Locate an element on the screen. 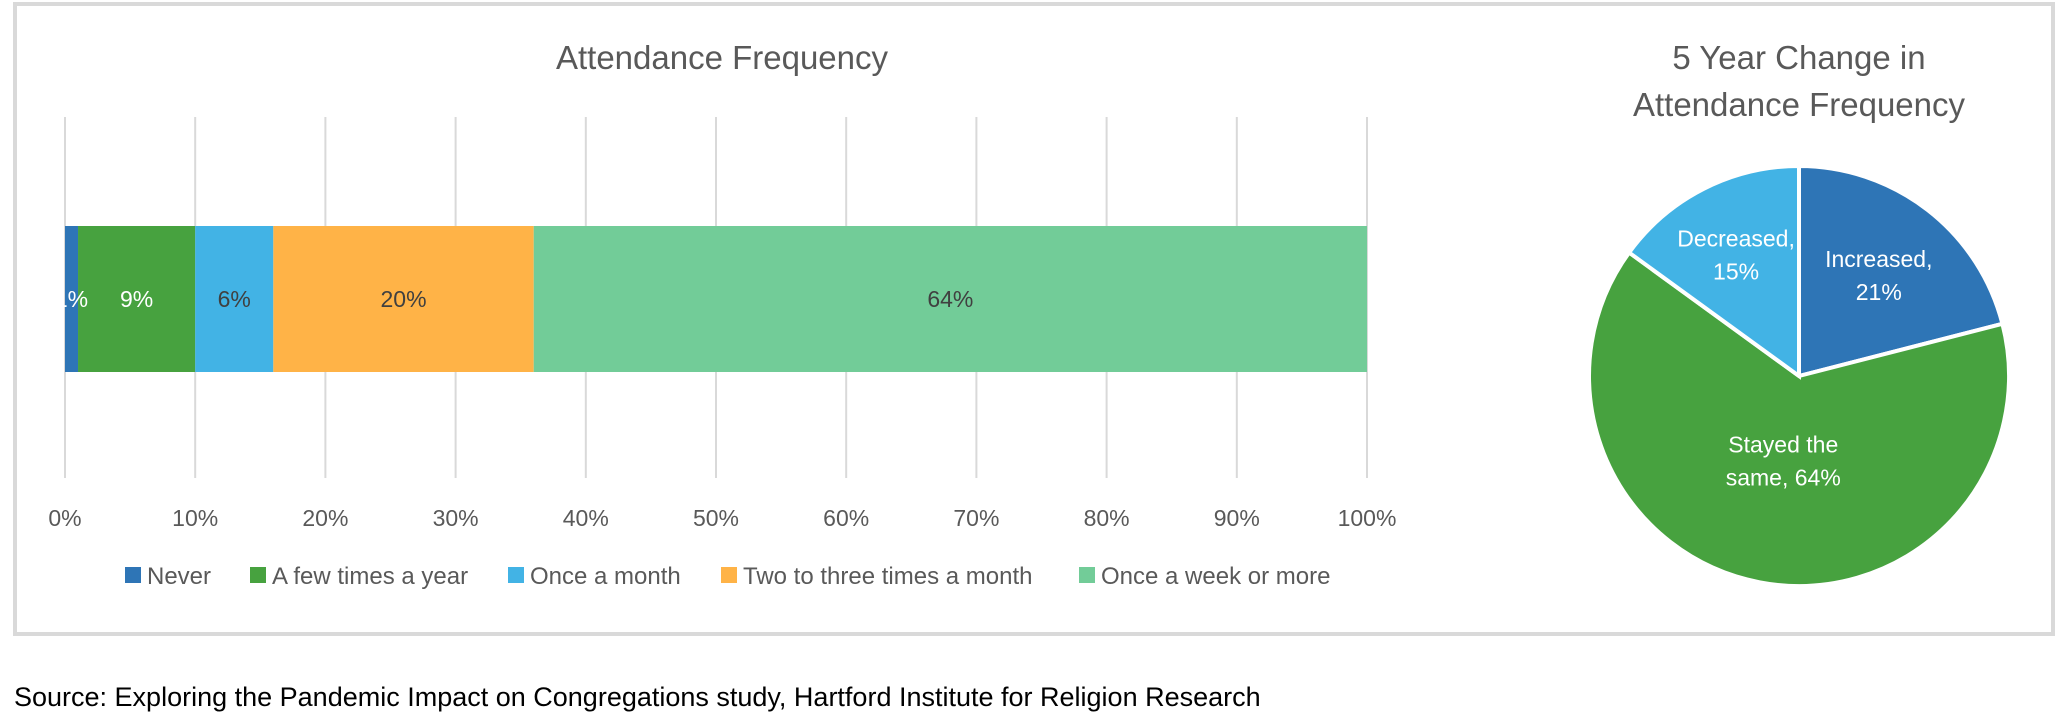 This screenshot has height=728, width=2066. legend-label: Once a week or more is located at coordinates (1215, 576).